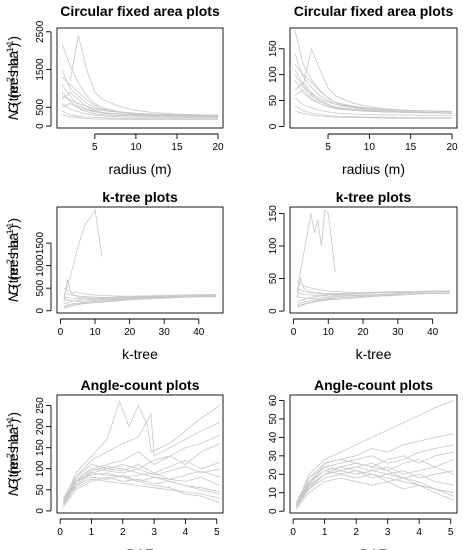 The width and height of the screenshot is (463, 550). I want to click on x-tick-label: 3, so click(388, 532).